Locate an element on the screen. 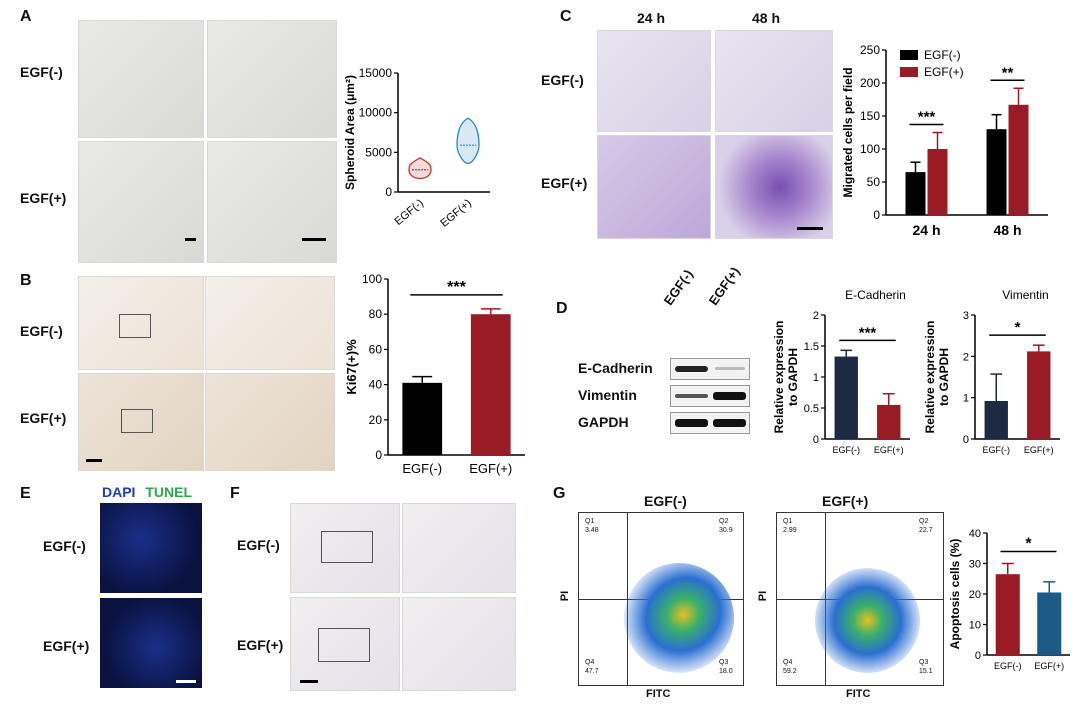  panel-label-b: B is located at coordinates (26, 280).